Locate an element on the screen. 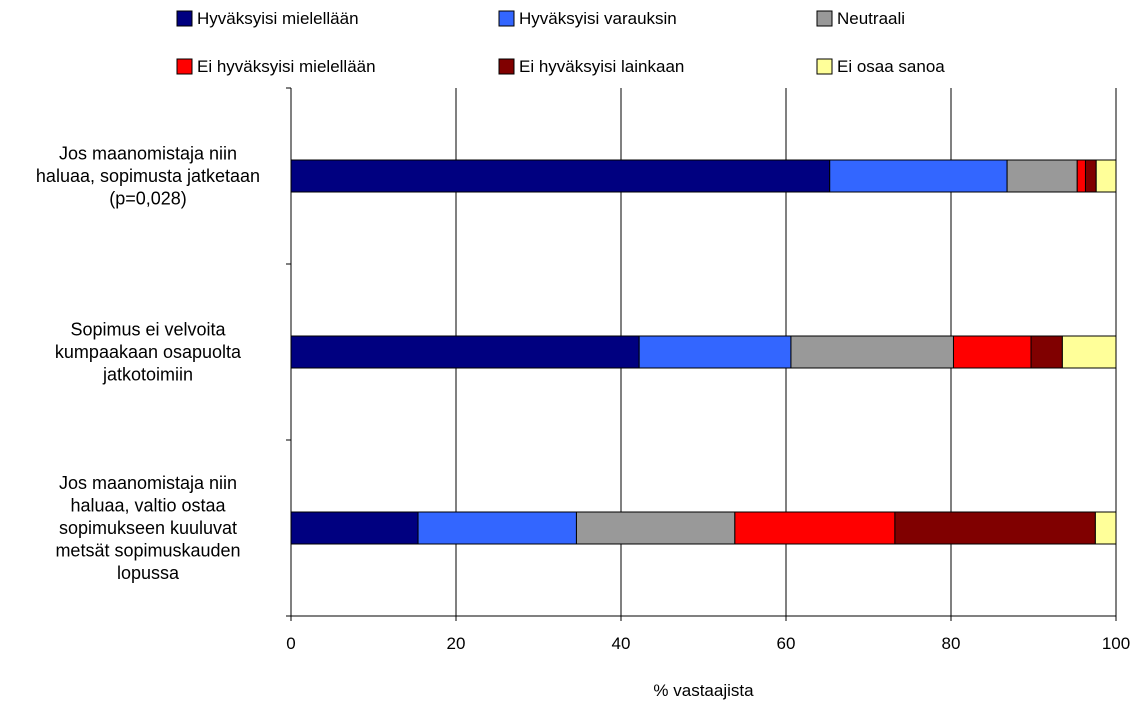 The image size is (1143, 702). category-label: metsät sopimuskauden is located at coordinates (147, 551).